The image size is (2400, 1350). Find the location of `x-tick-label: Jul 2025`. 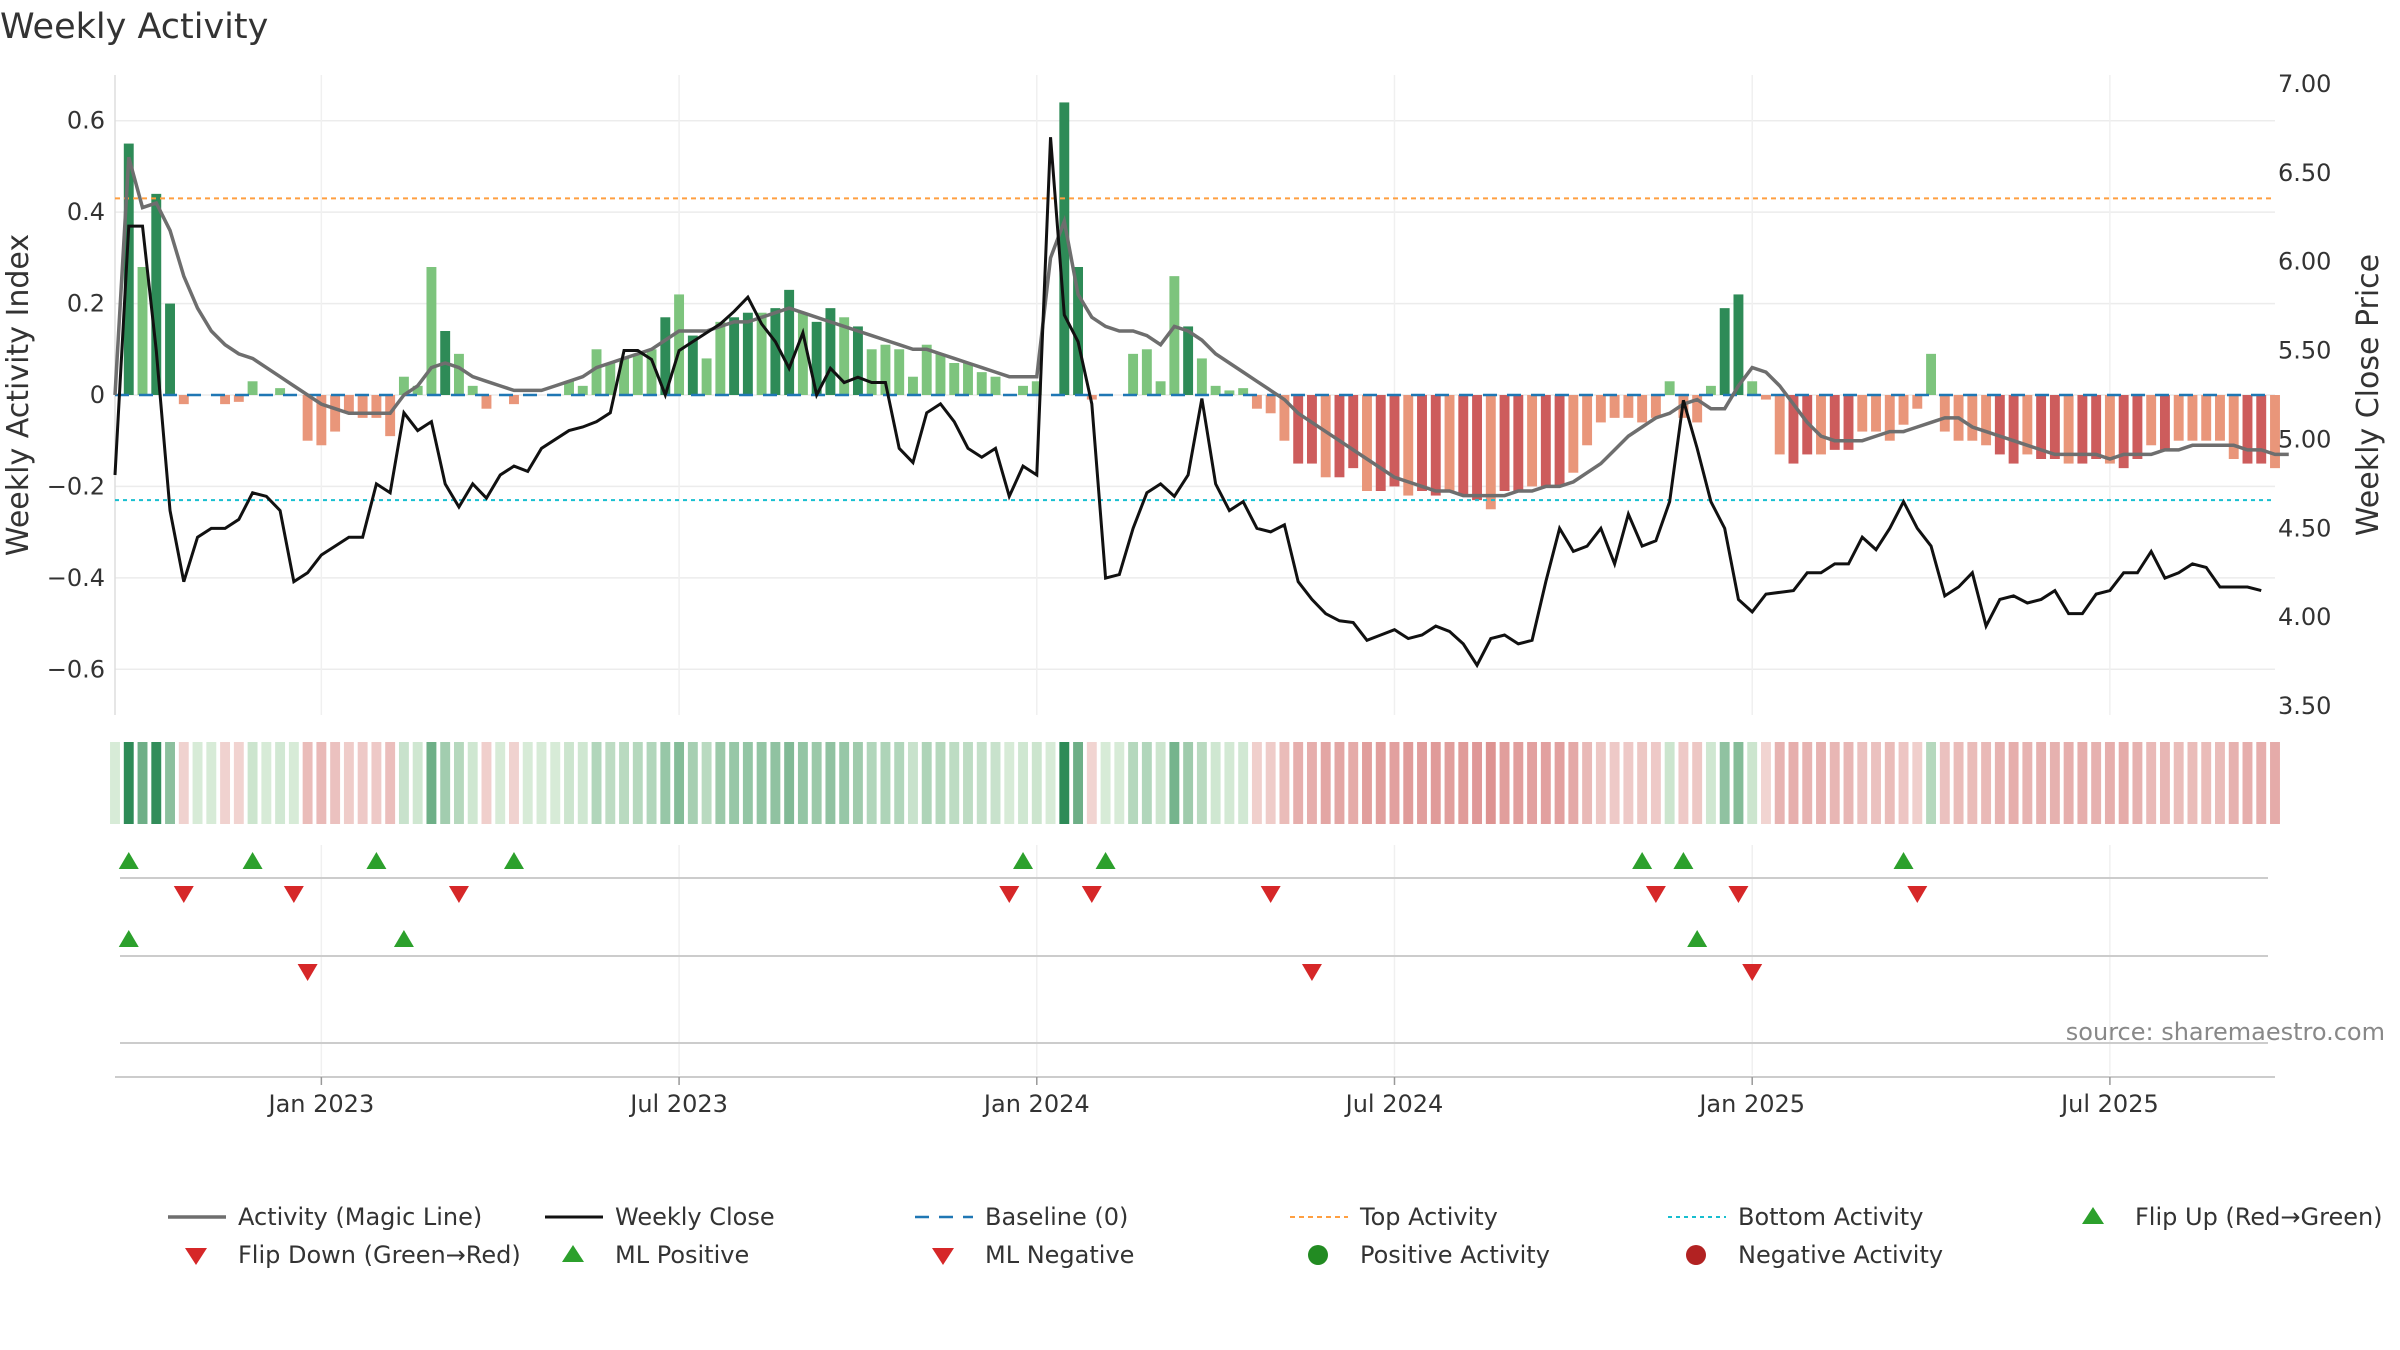

x-tick-label: Jul 2025 is located at coordinates (2109, 1104).